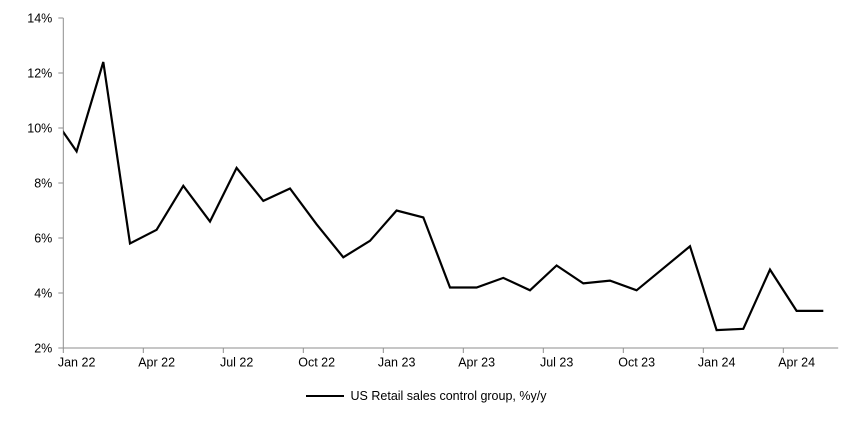 This screenshot has height=423, width=852. Describe the element at coordinates (43, 184) in the screenshot. I see `y-tick-label: 8%` at that location.